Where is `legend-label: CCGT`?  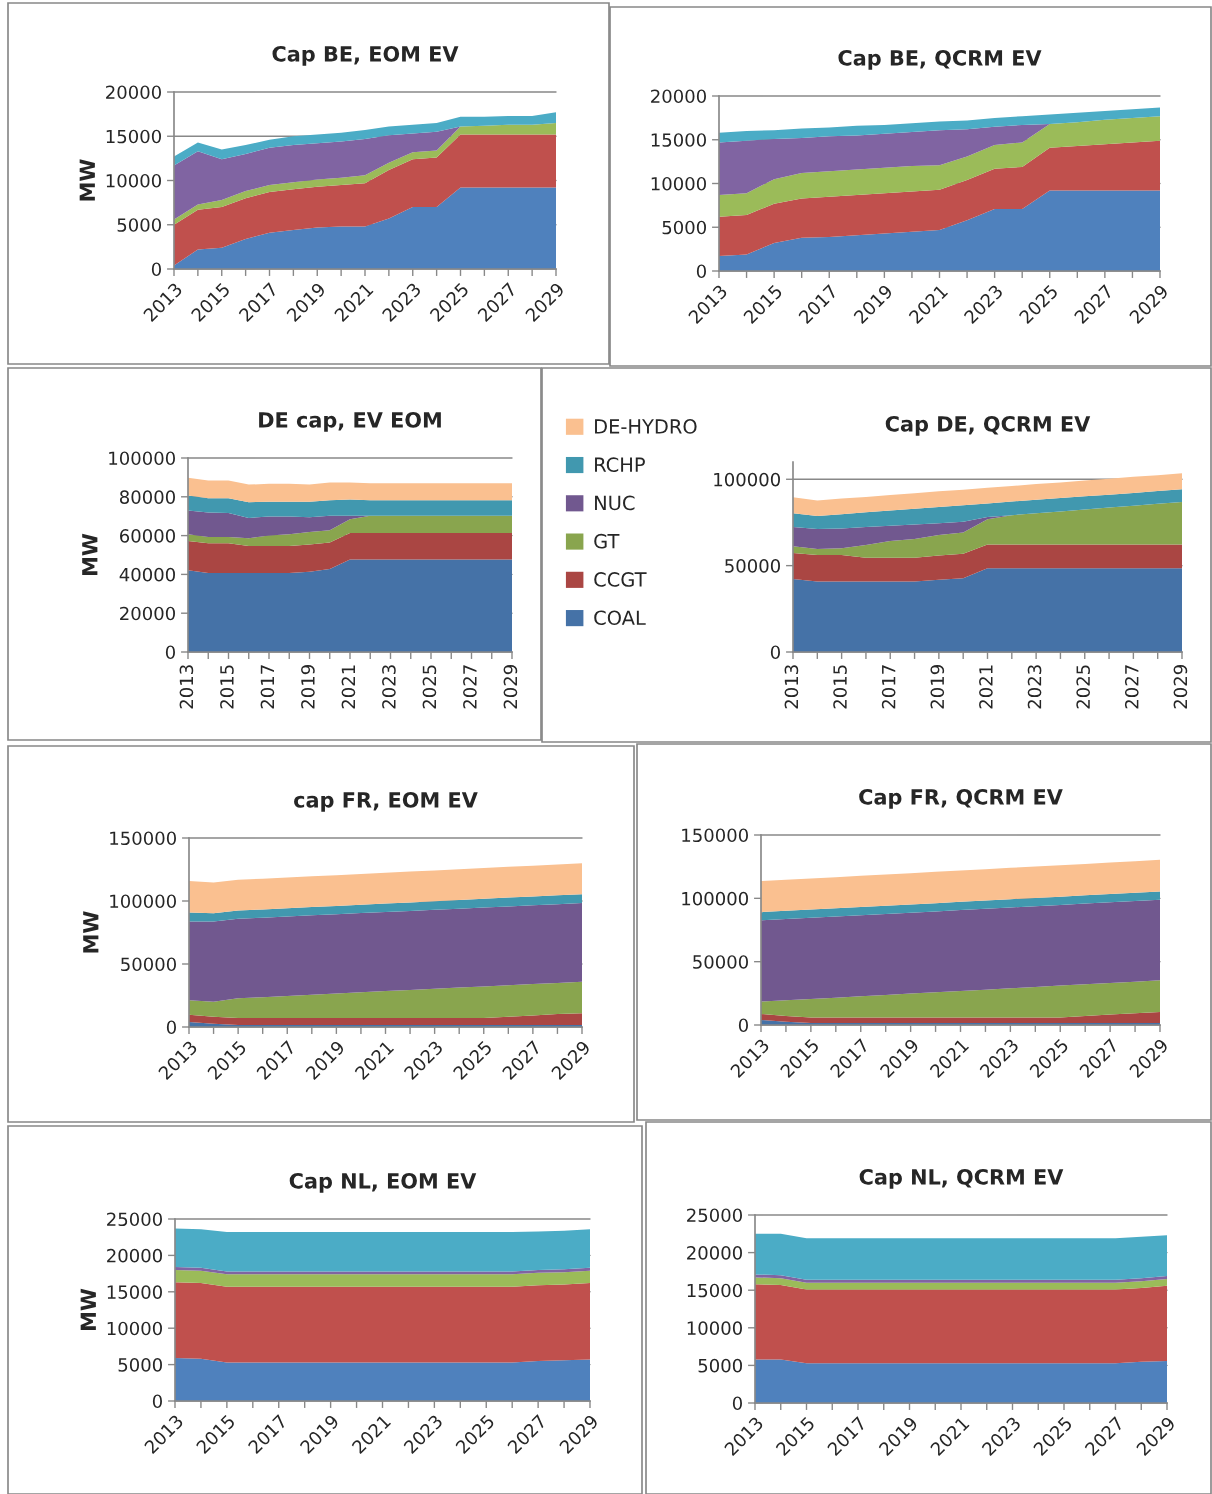
legend-label: CCGT is located at coordinates (620, 579).